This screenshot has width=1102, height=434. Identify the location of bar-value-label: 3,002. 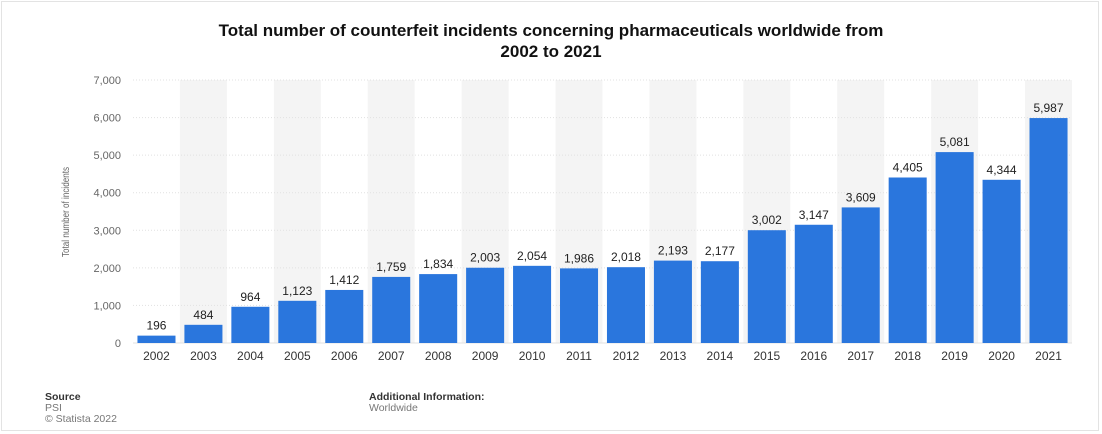
(767, 220).